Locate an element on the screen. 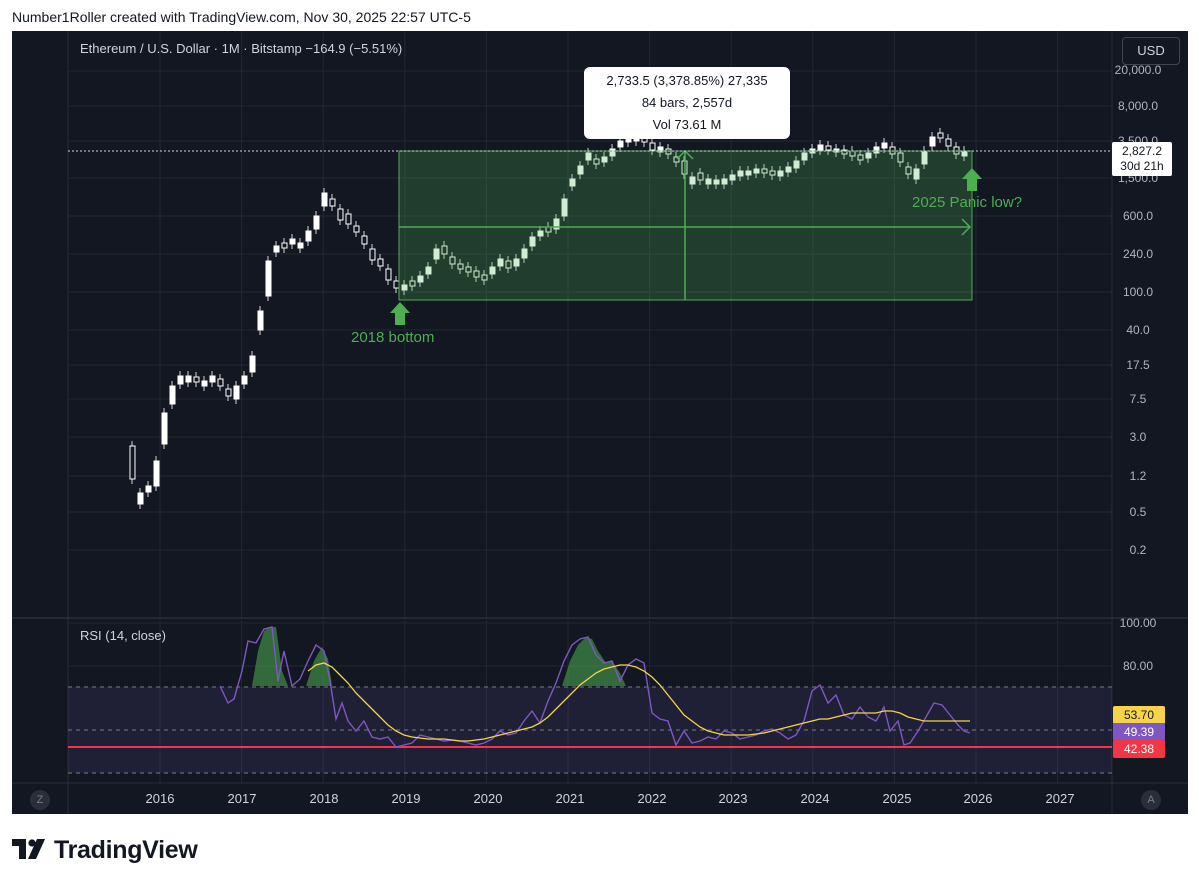  time-axis-label: 2020 is located at coordinates (488, 798).